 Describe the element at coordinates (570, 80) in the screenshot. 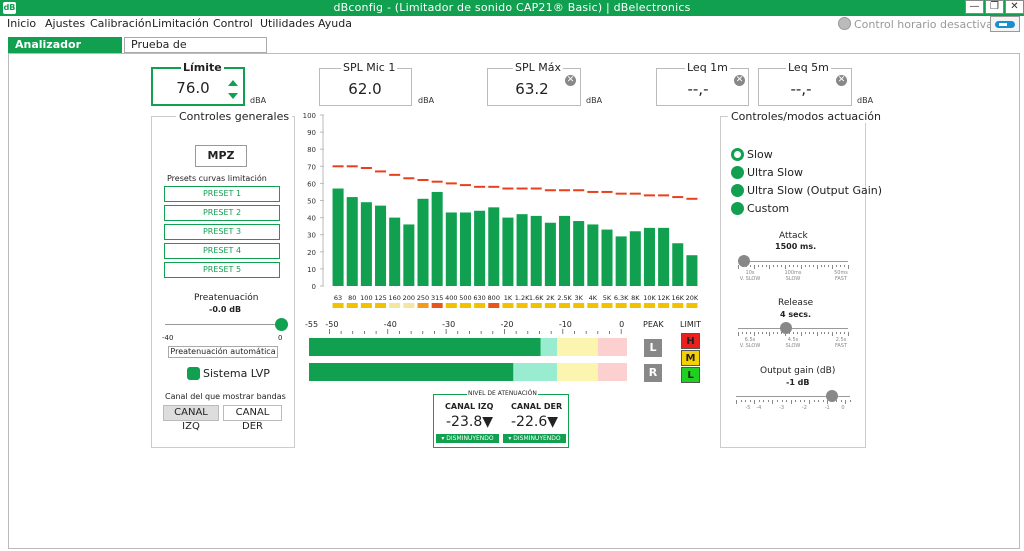

I see `reset-spl-max-icon: ✕` at that location.